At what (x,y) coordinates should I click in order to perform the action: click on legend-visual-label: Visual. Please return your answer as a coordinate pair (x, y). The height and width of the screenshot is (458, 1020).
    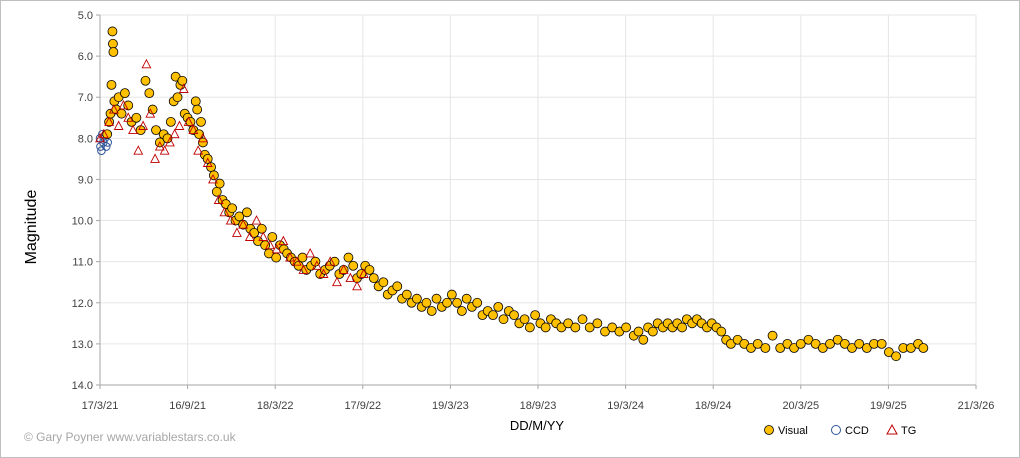
    Looking at the image, I should click on (793, 431).